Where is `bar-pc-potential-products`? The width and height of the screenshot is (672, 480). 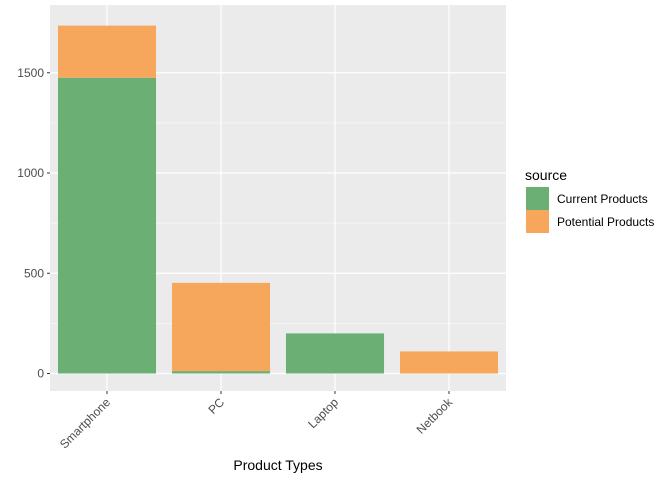 bar-pc-potential-products is located at coordinates (221, 327).